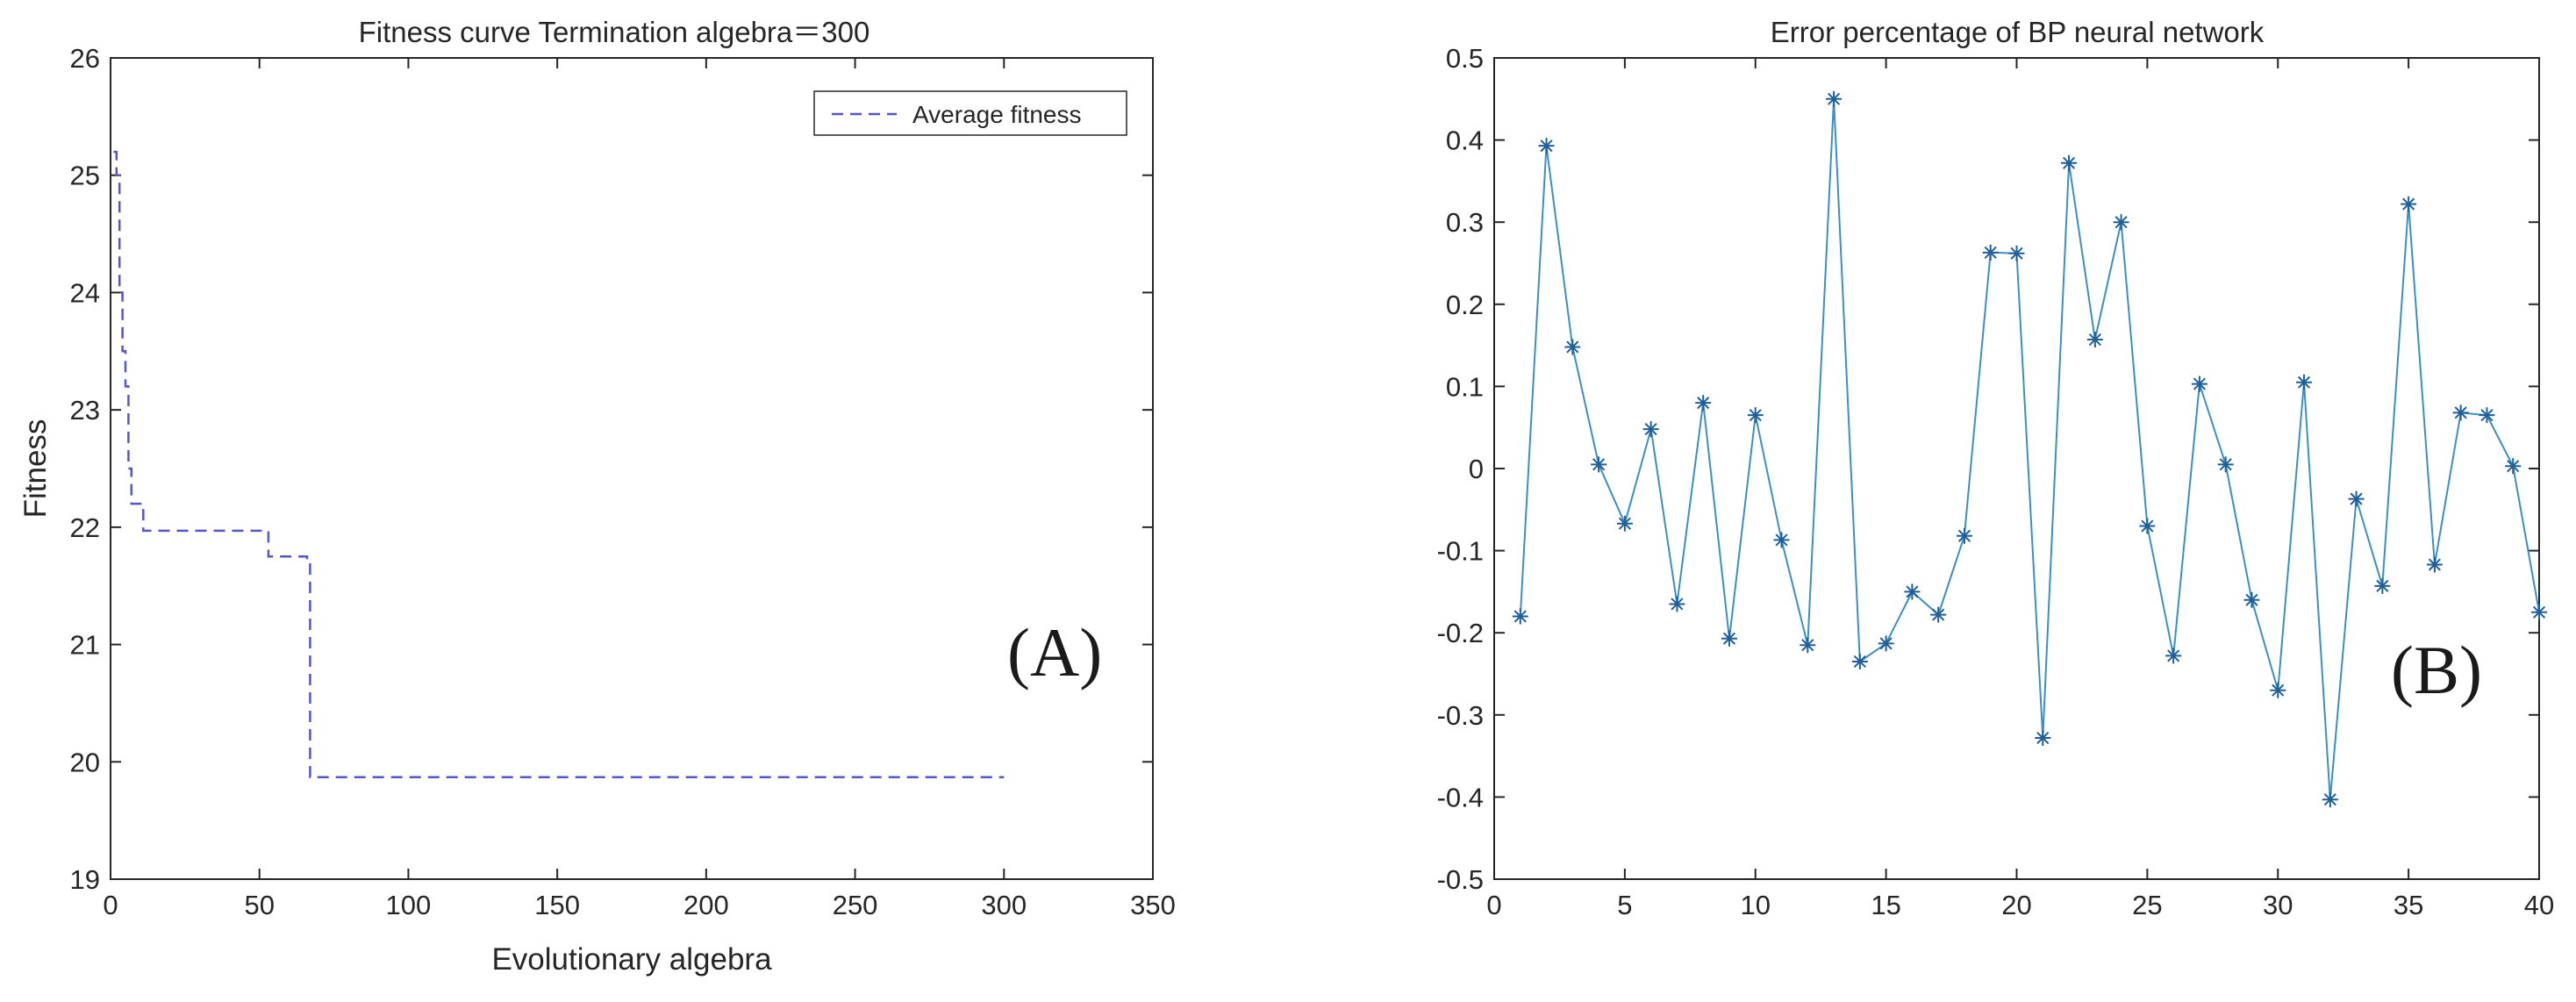 The height and width of the screenshot is (1002, 2576). What do you see at coordinates (1465, 222) in the screenshot?
I see `chart-b-y-tick-label: 0.3` at bounding box center [1465, 222].